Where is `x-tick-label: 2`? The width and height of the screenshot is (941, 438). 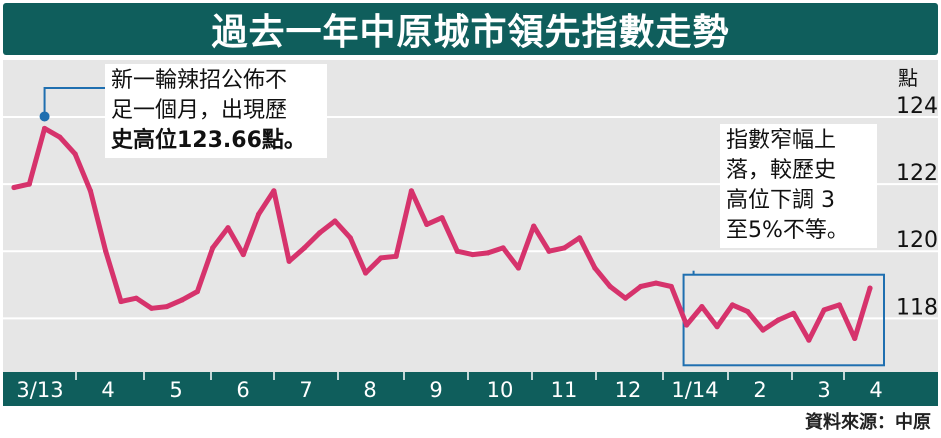
x-tick-label: 2 is located at coordinates (759, 390).